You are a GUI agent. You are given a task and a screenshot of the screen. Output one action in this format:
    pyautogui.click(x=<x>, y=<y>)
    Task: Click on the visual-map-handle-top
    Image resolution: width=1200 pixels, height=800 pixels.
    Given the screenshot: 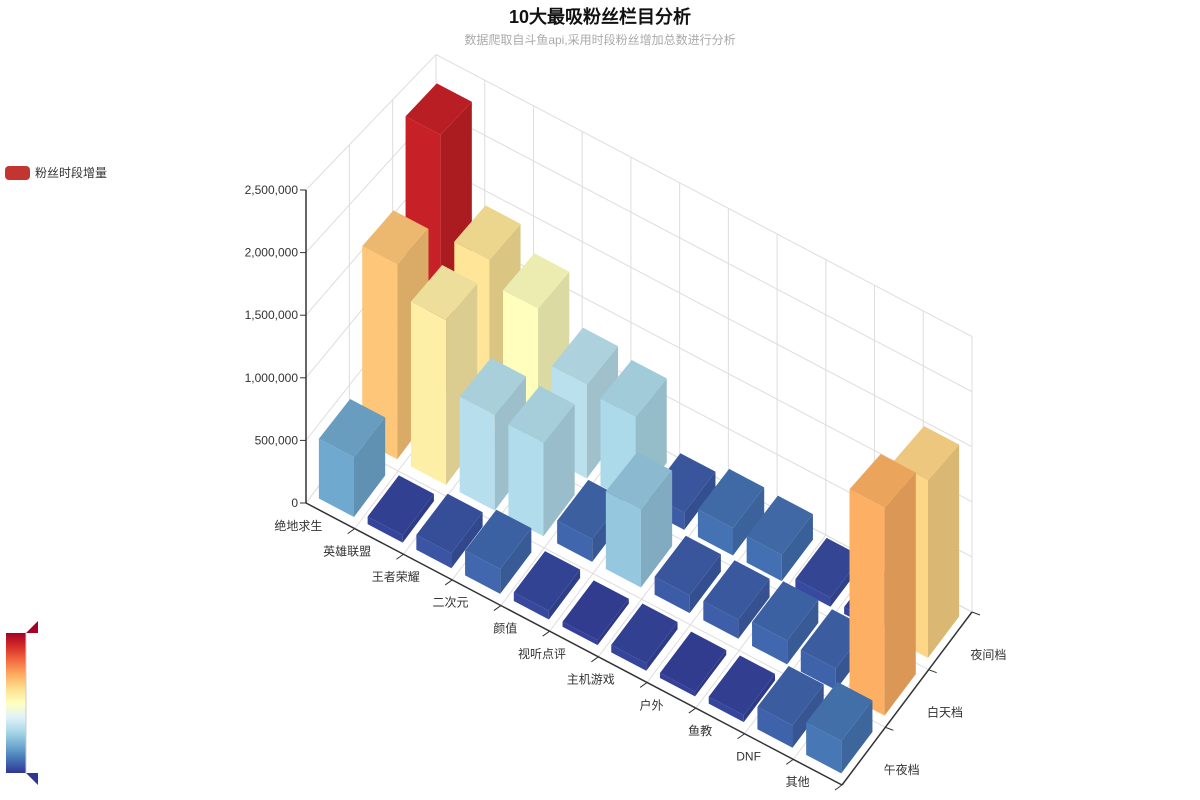 What is the action you would take?
    pyautogui.click(x=32, y=627)
    